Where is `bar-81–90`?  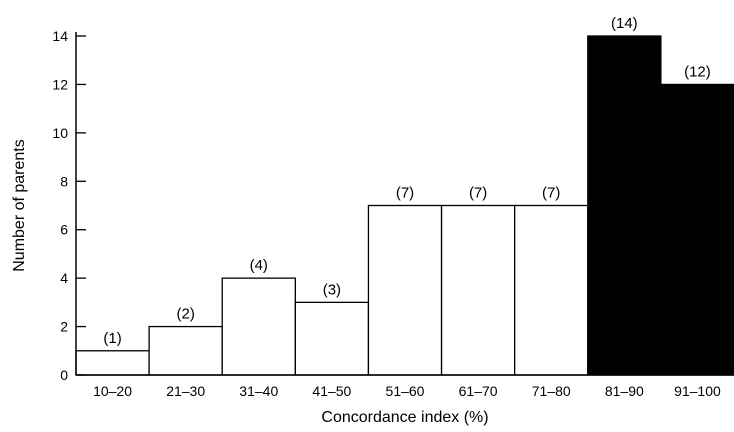
bar-81–90 is located at coordinates (624, 205).